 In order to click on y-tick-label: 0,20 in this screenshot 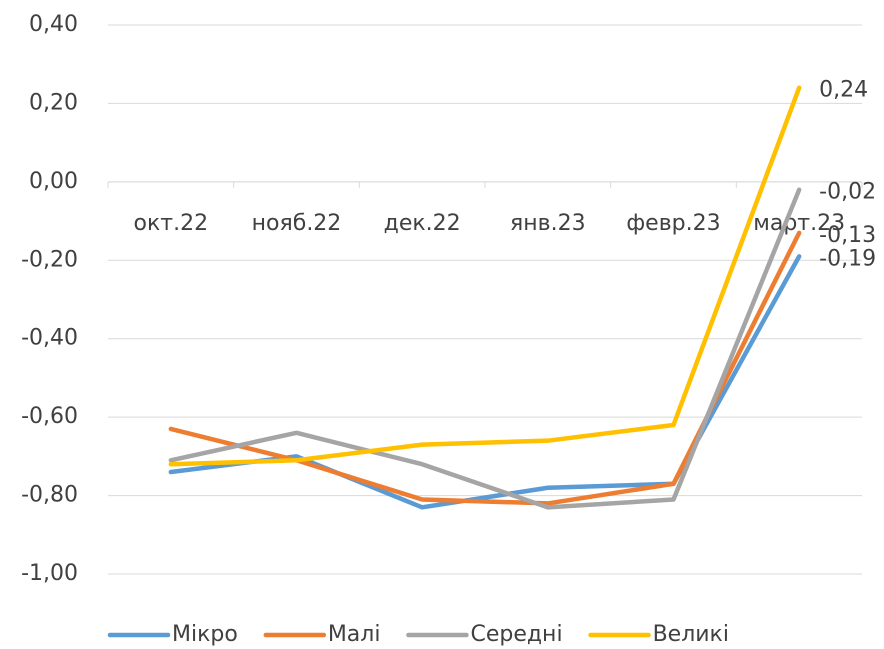, I will do `click(53, 102)`.